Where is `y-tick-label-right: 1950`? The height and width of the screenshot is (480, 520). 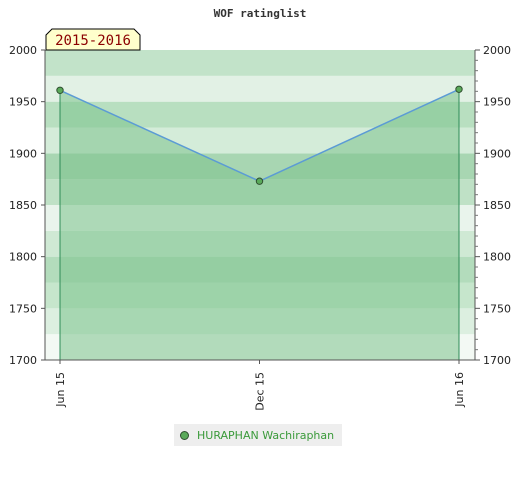
y-tick-label-right: 1950 is located at coordinates (497, 102).